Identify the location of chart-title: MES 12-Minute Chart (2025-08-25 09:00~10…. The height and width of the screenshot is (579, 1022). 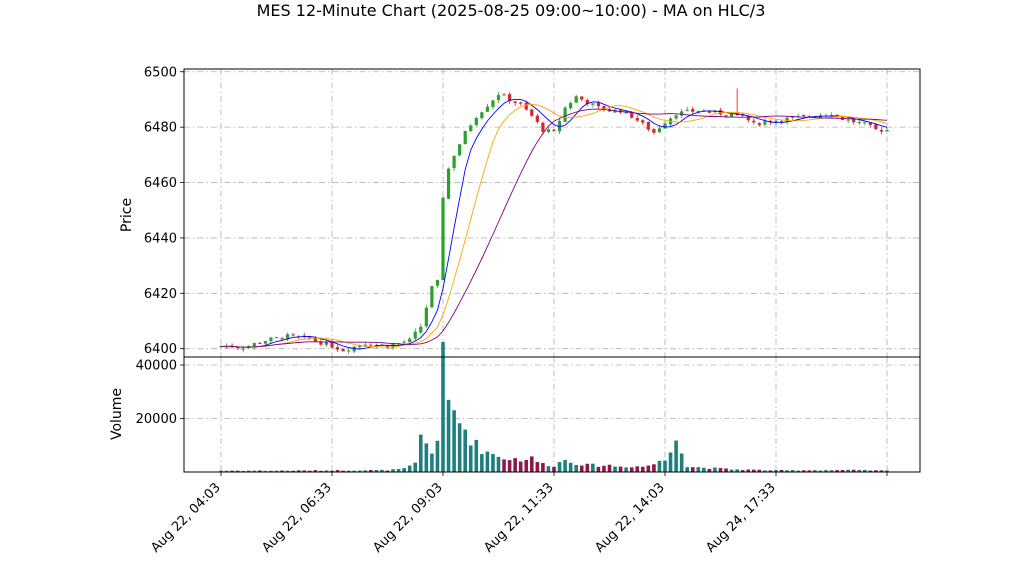
(511, 10).